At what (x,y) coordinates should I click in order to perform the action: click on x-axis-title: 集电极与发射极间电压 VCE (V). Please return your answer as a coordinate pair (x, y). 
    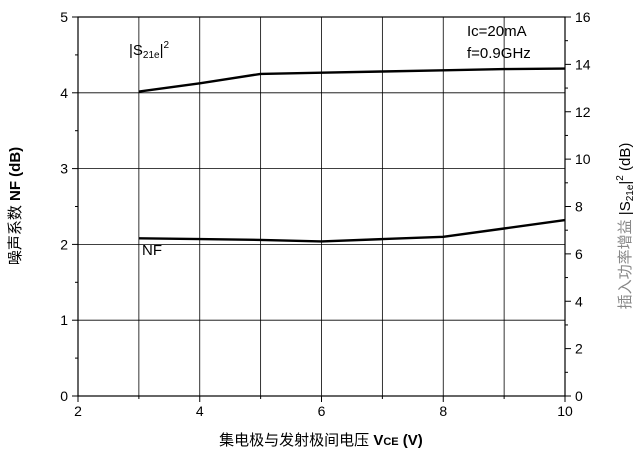
    Looking at the image, I should click on (321, 440).